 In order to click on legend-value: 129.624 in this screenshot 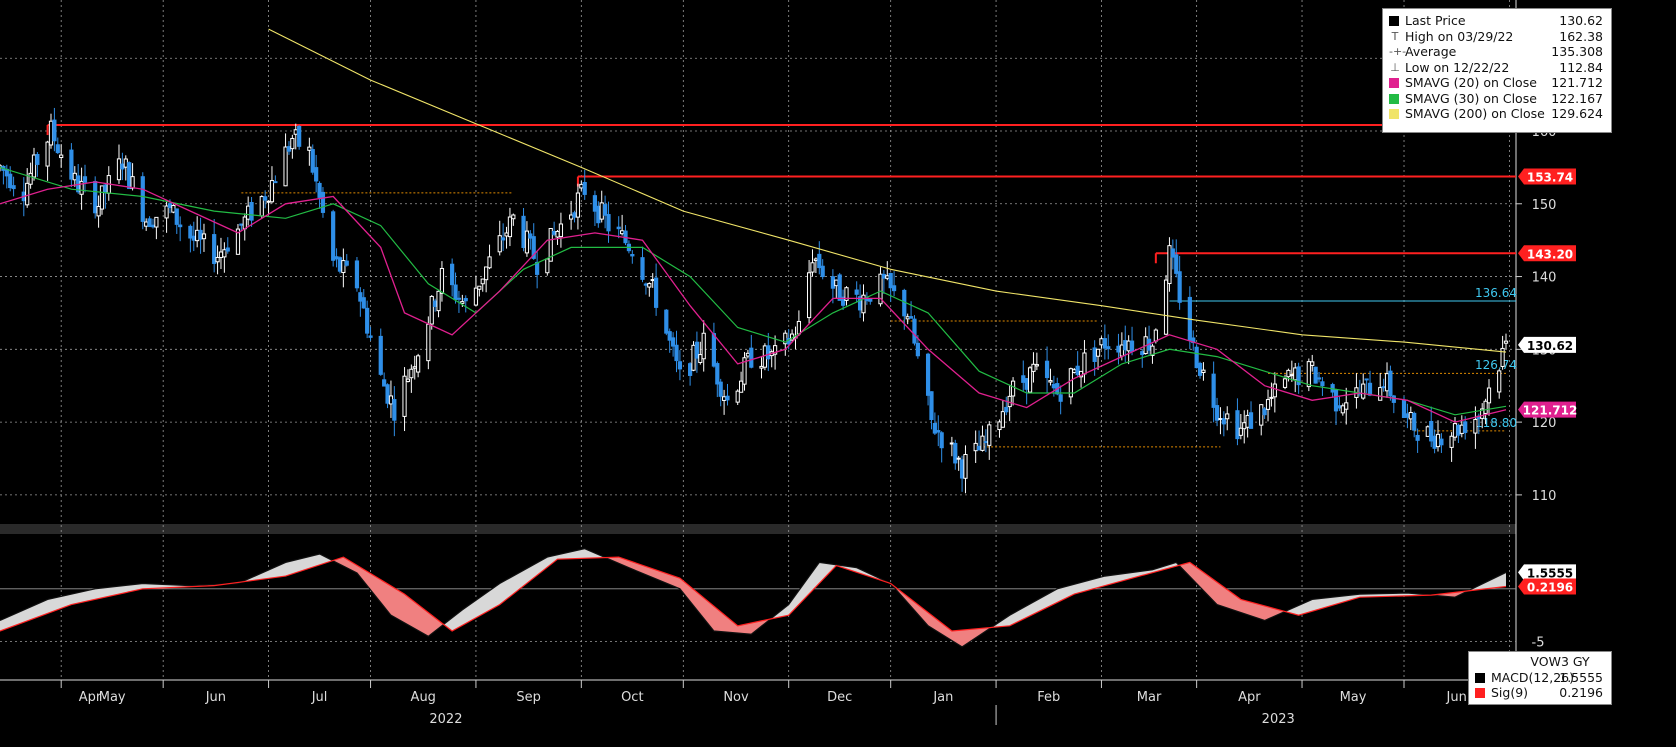, I will do `click(1577, 113)`.